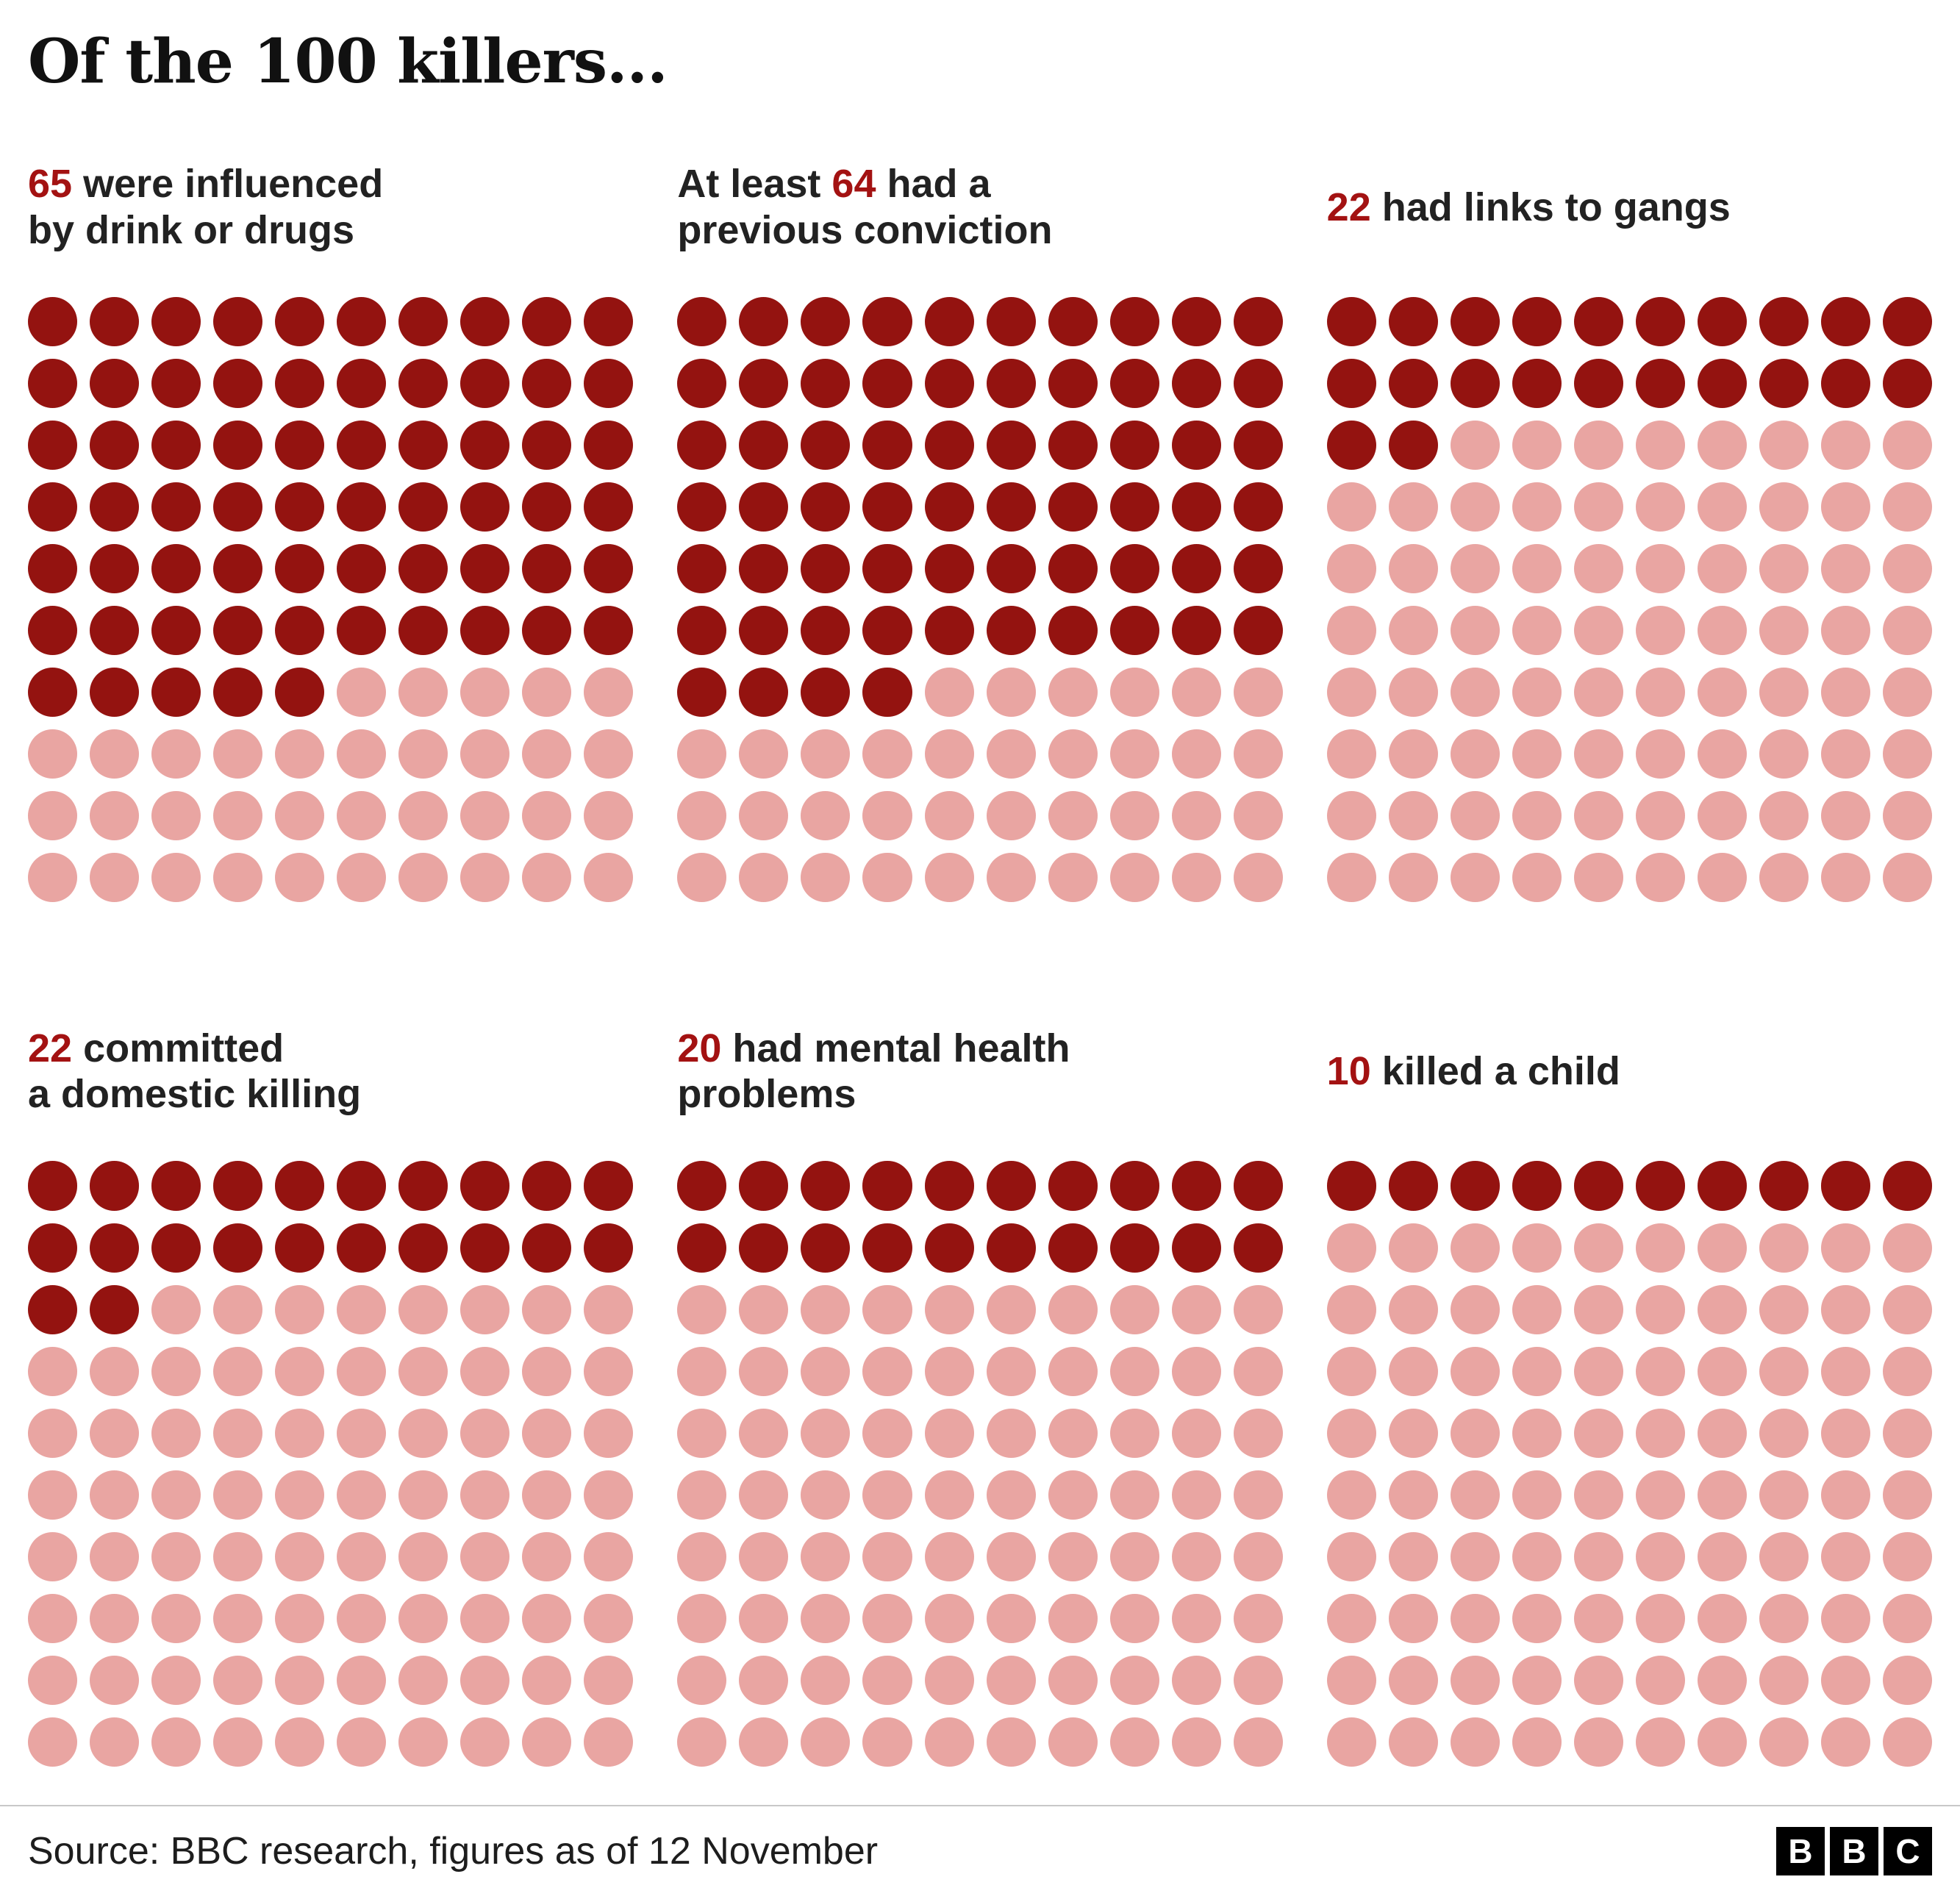 The height and width of the screenshot is (1899, 1960). What do you see at coordinates (979, 1049) in the screenshot?
I see `panel-heading-line: 20 had mental health` at bounding box center [979, 1049].